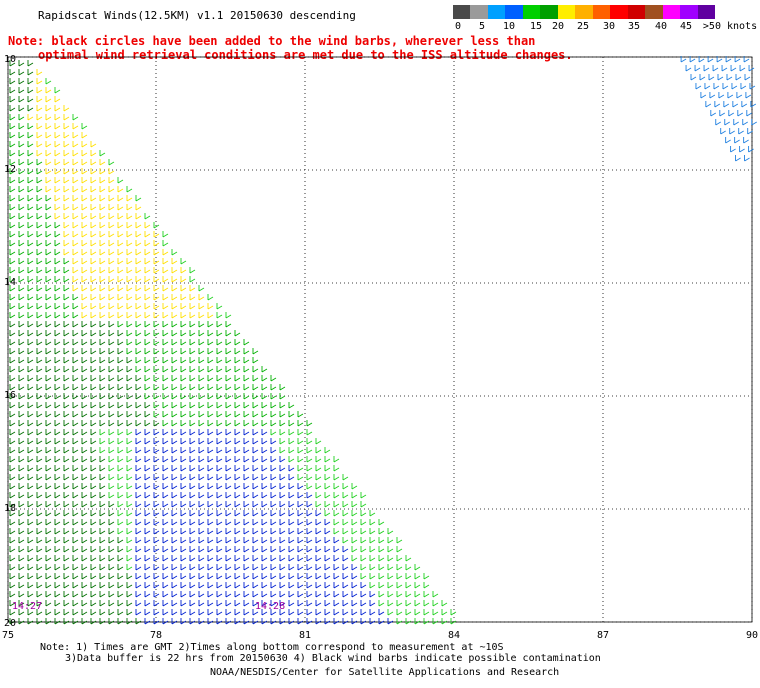  I want to click on legend-swatch, so click(514, 12).